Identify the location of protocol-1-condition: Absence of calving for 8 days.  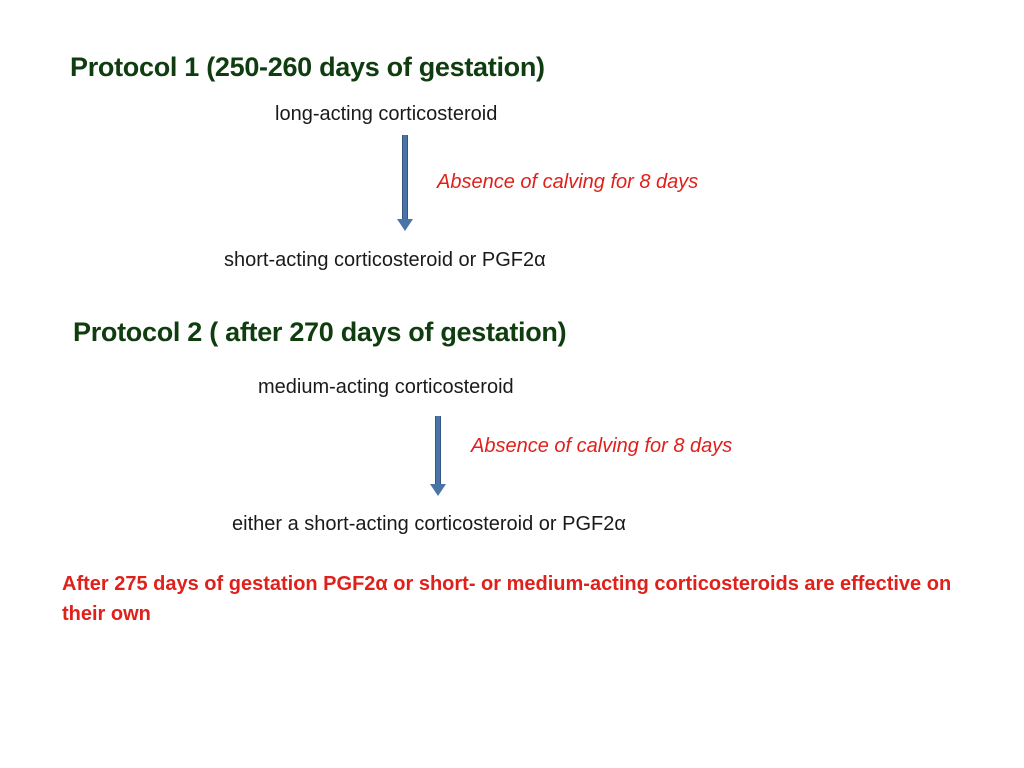
(568, 182).